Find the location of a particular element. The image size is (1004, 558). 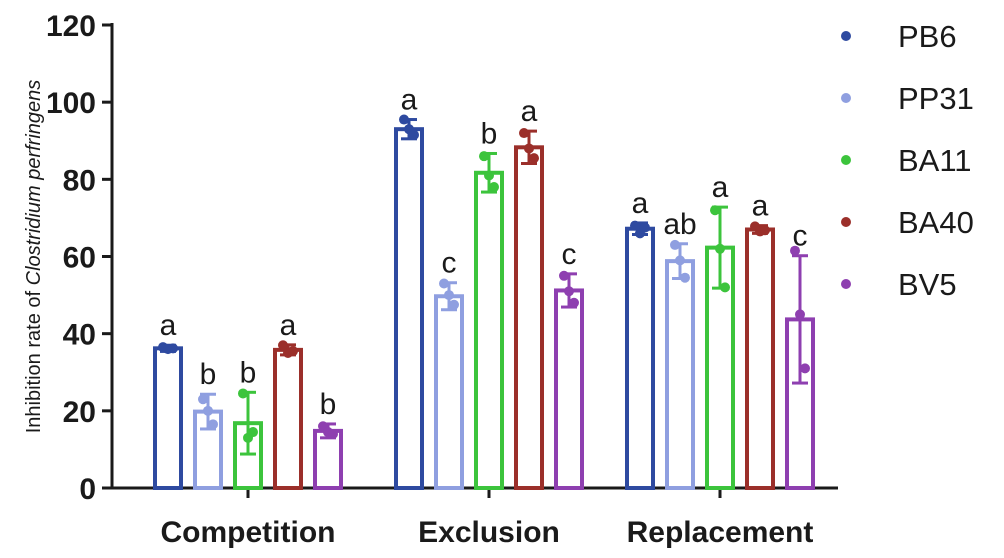

y-tick-label: 20 is located at coordinates (79, 412).